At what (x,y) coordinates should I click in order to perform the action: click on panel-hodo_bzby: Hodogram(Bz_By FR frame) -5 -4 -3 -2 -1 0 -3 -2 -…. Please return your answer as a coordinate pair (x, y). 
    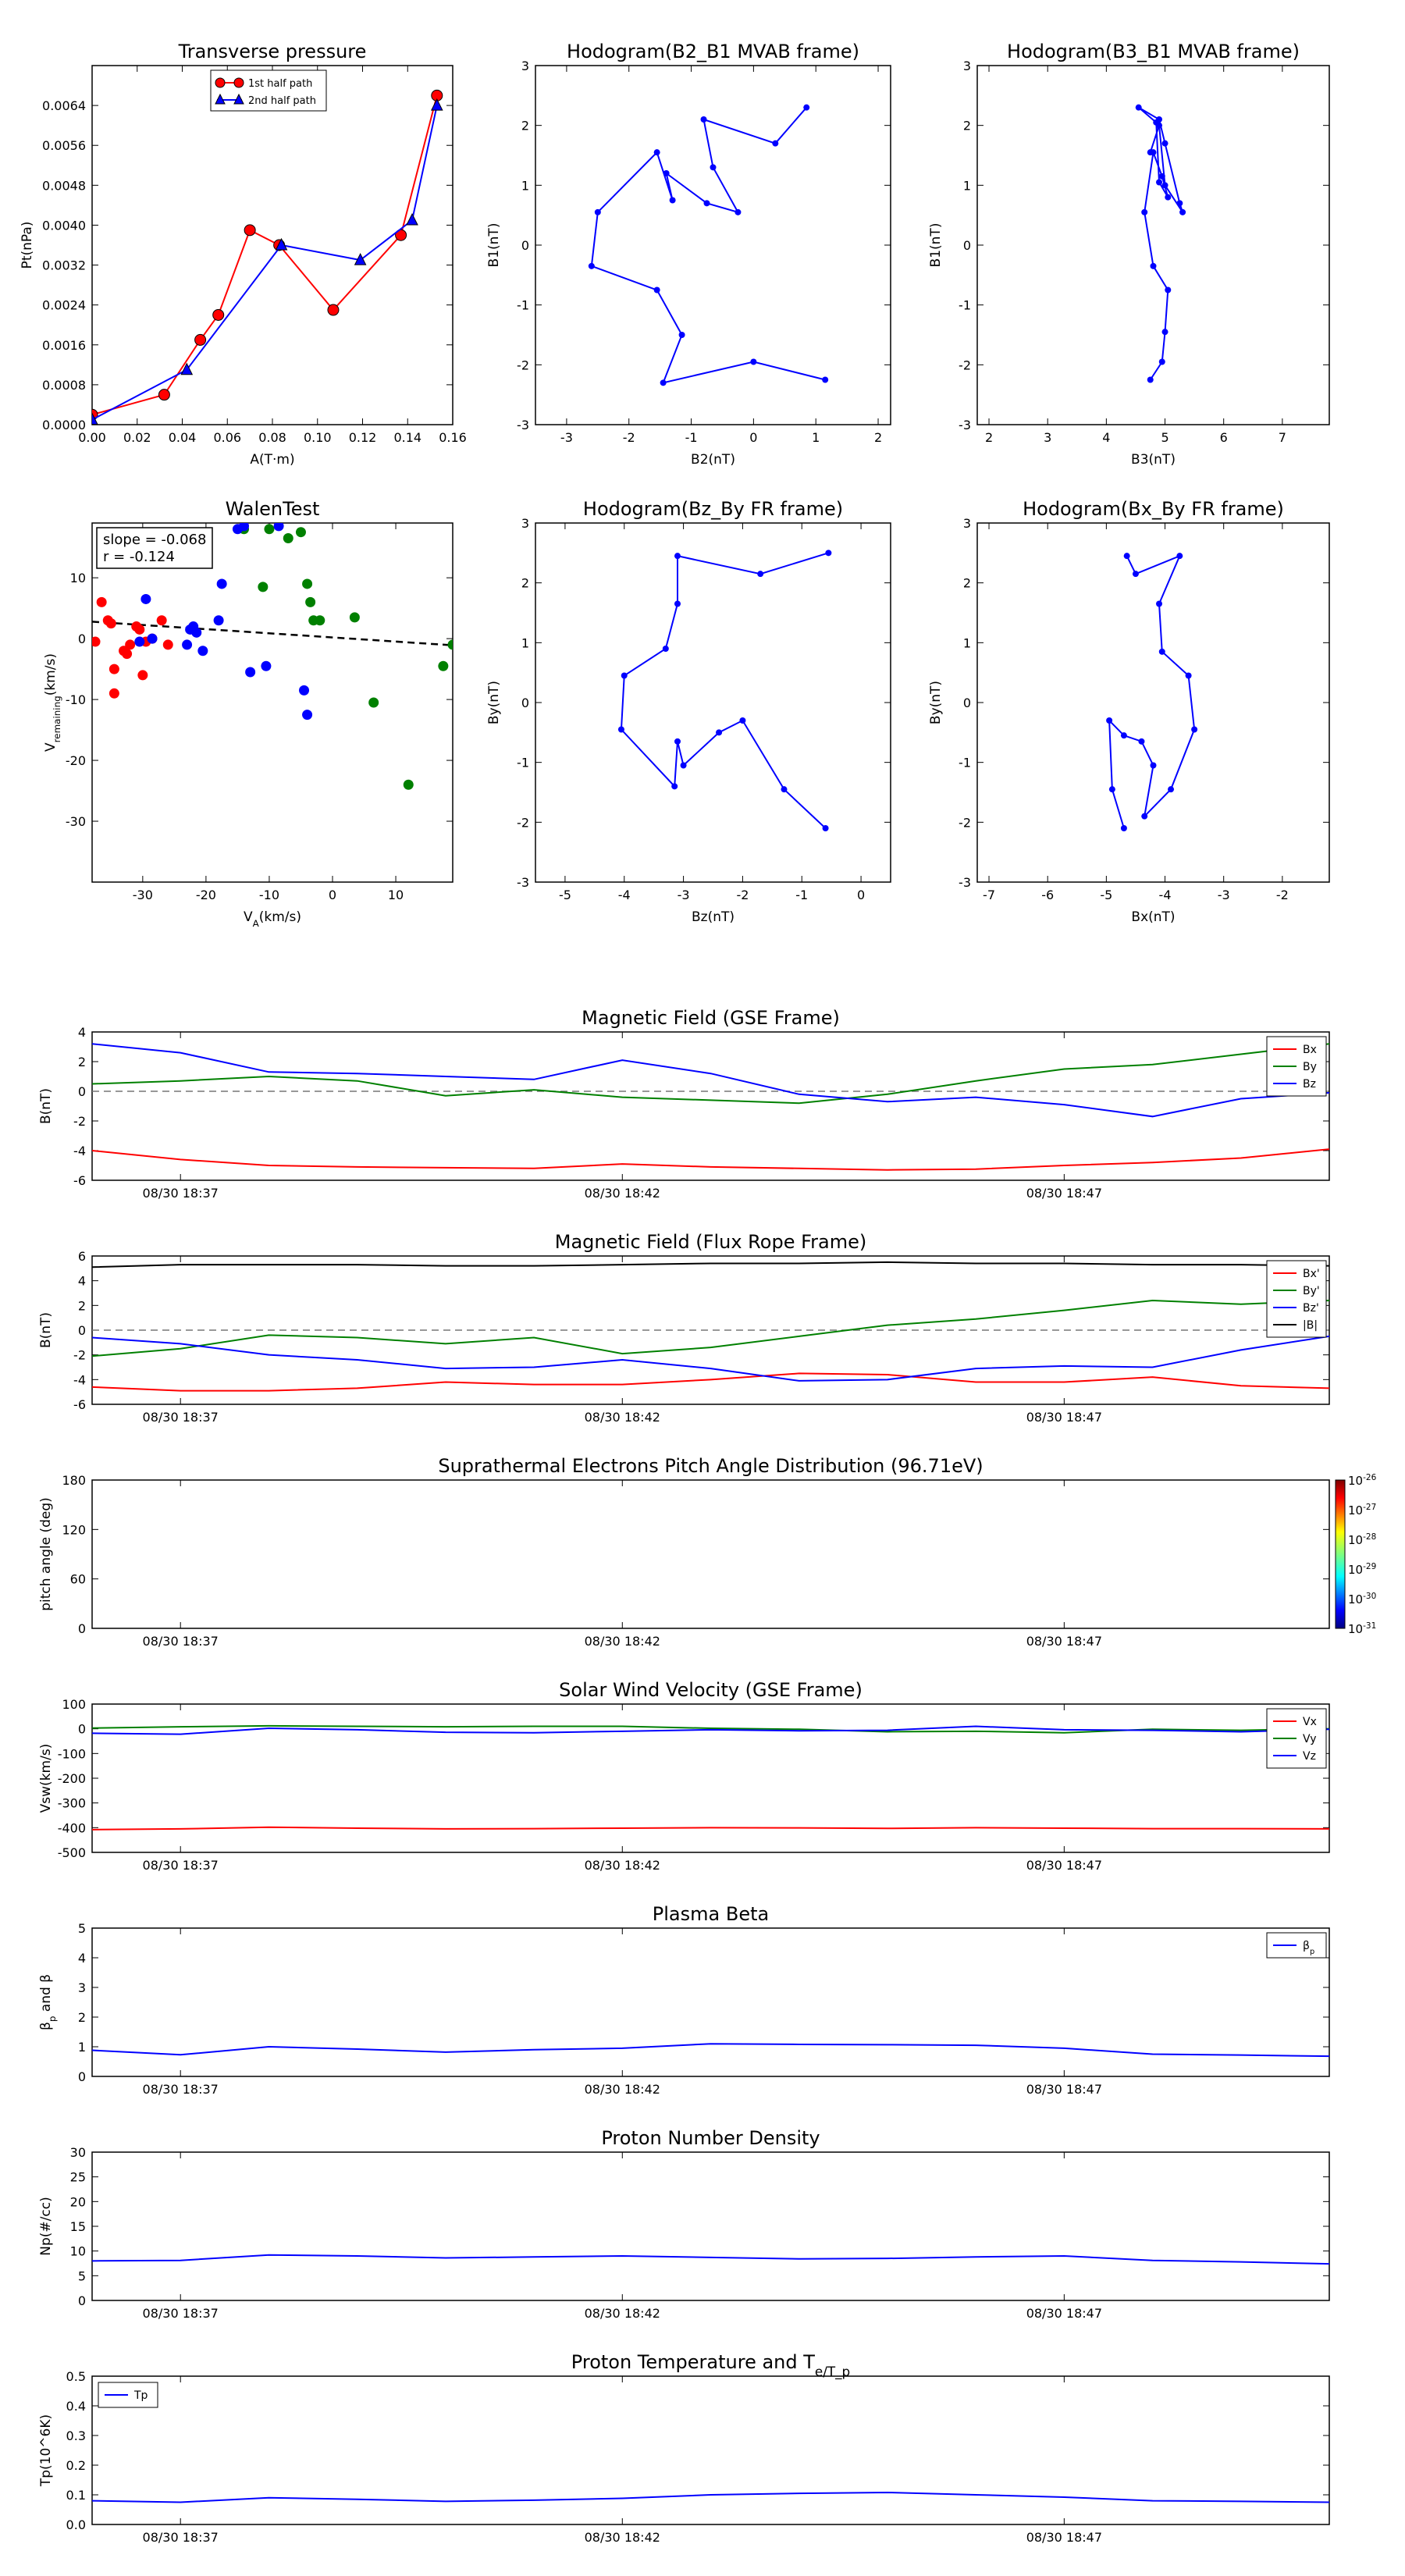
    Looking at the image, I should click on (688, 711).